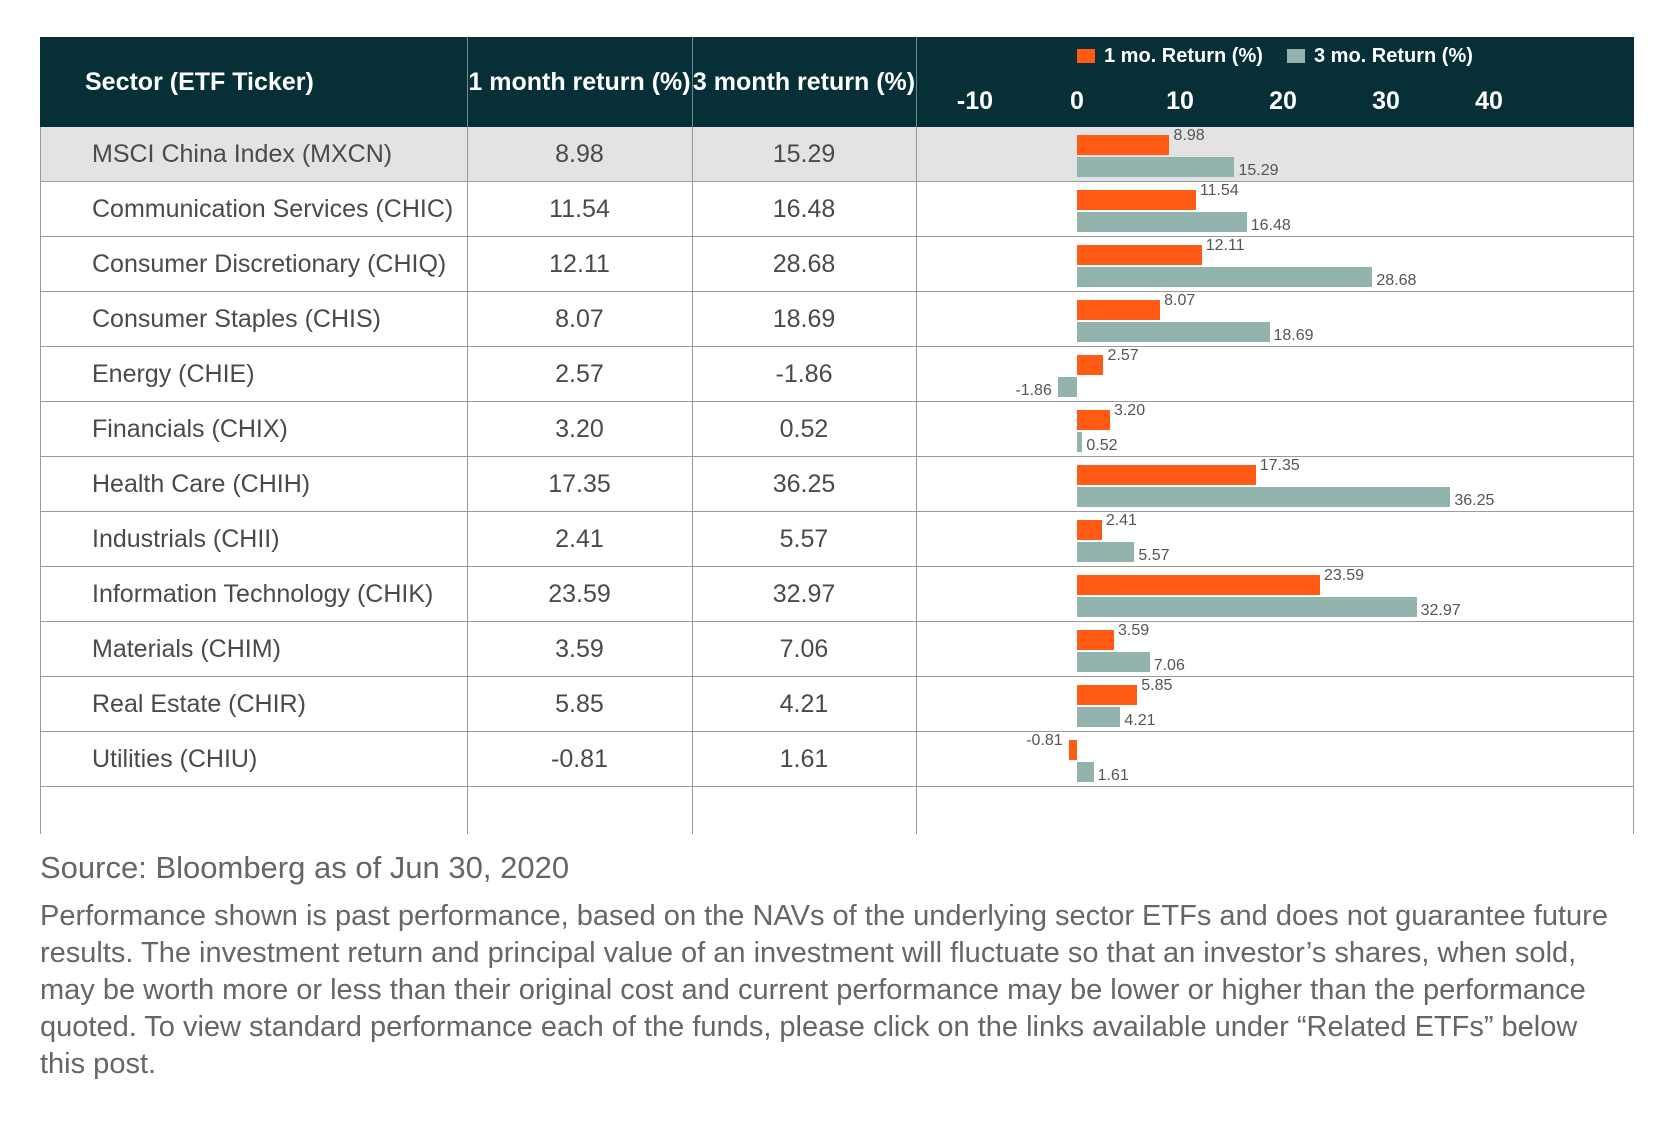 The width and height of the screenshot is (1667, 1127). Describe the element at coordinates (1270, 225) in the screenshot. I see `bar-label-3-month: 16.48` at that location.